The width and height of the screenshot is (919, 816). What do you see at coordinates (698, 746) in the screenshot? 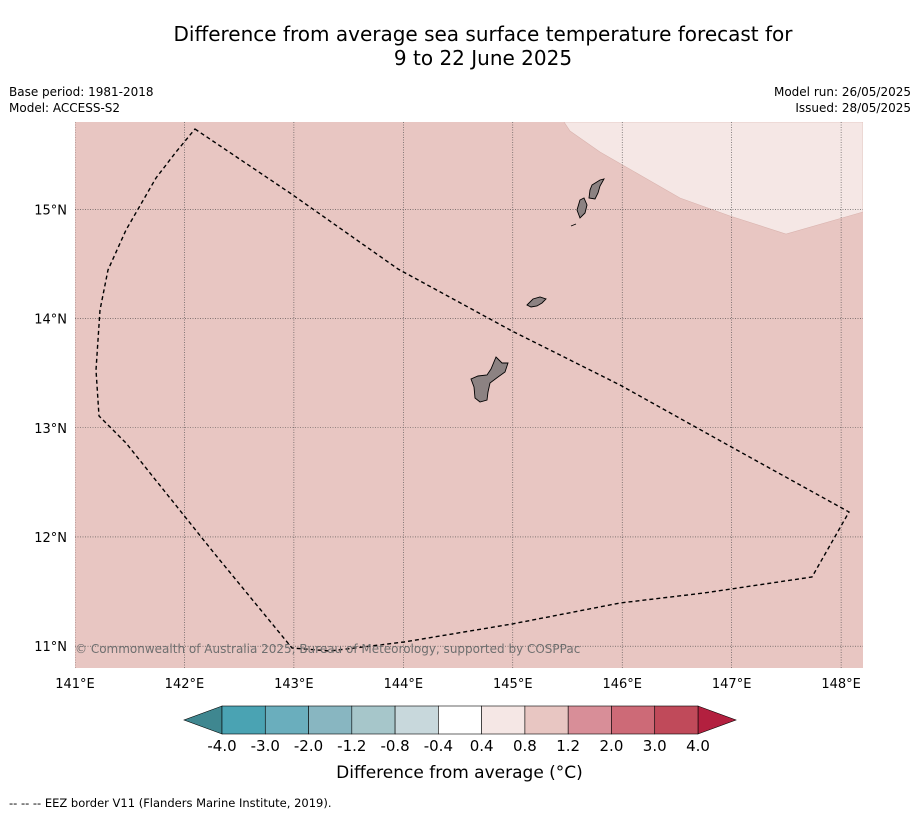
I see `colorbar-tick-label: 4.0` at bounding box center [698, 746].